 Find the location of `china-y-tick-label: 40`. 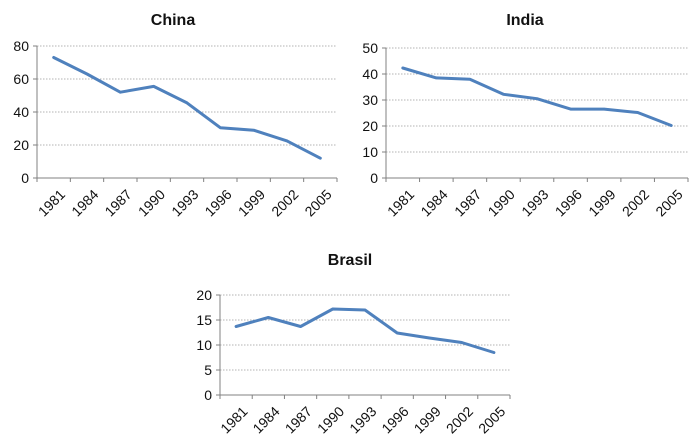

china-y-tick-label: 40 is located at coordinates (21, 112).